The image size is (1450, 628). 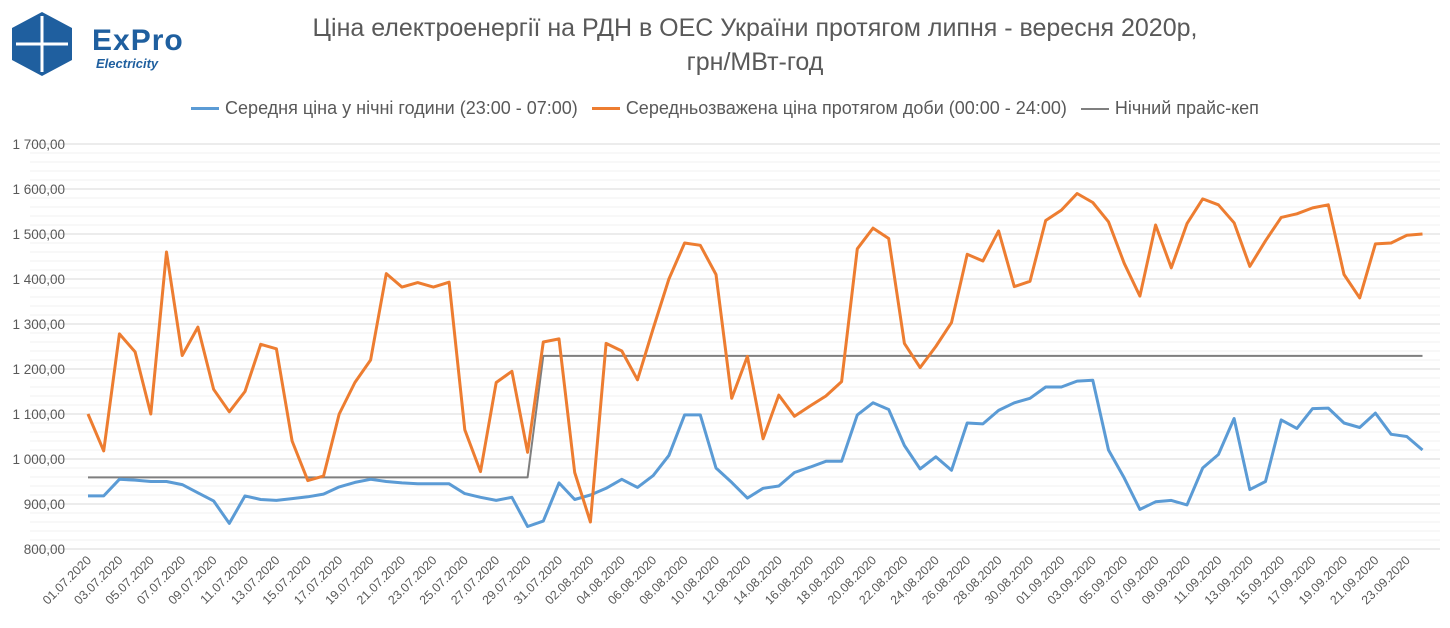 What do you see at coordinates (38, 369) in the screenshot?
I see `y-tick-label: 1 200,00` at bounding box center [38, 369].